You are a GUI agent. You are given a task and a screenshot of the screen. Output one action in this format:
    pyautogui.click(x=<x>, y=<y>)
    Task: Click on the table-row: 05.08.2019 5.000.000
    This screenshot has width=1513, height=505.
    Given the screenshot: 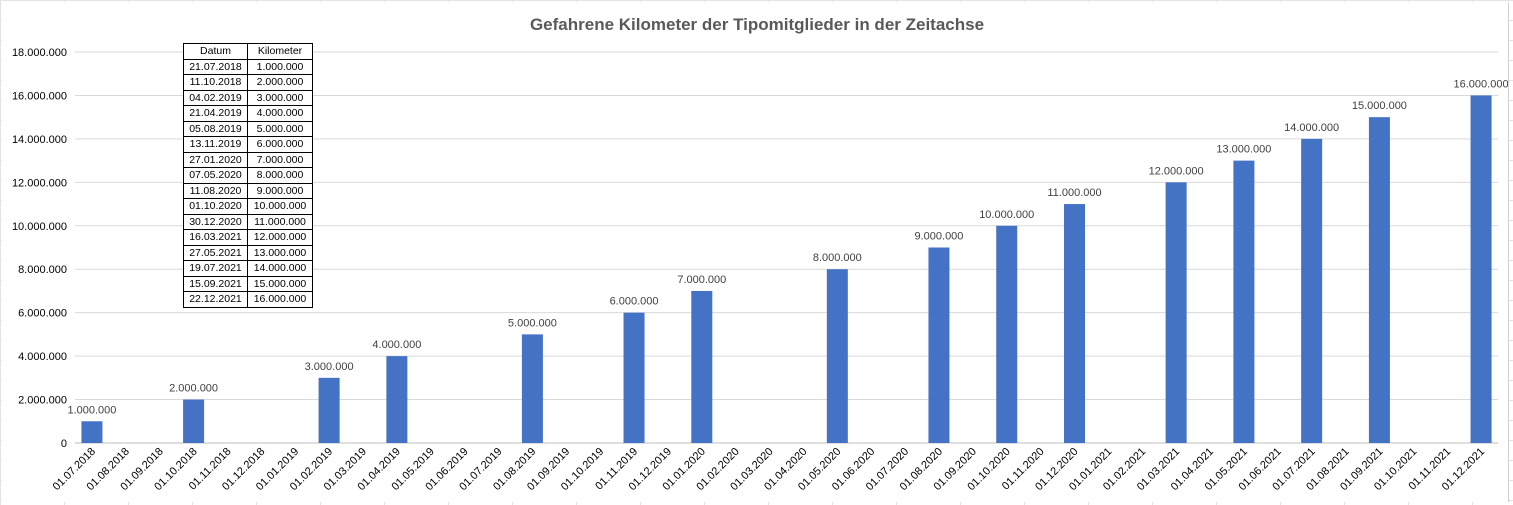 What is the action you would take?
    pyautogui.click(x=248, y=128)
    